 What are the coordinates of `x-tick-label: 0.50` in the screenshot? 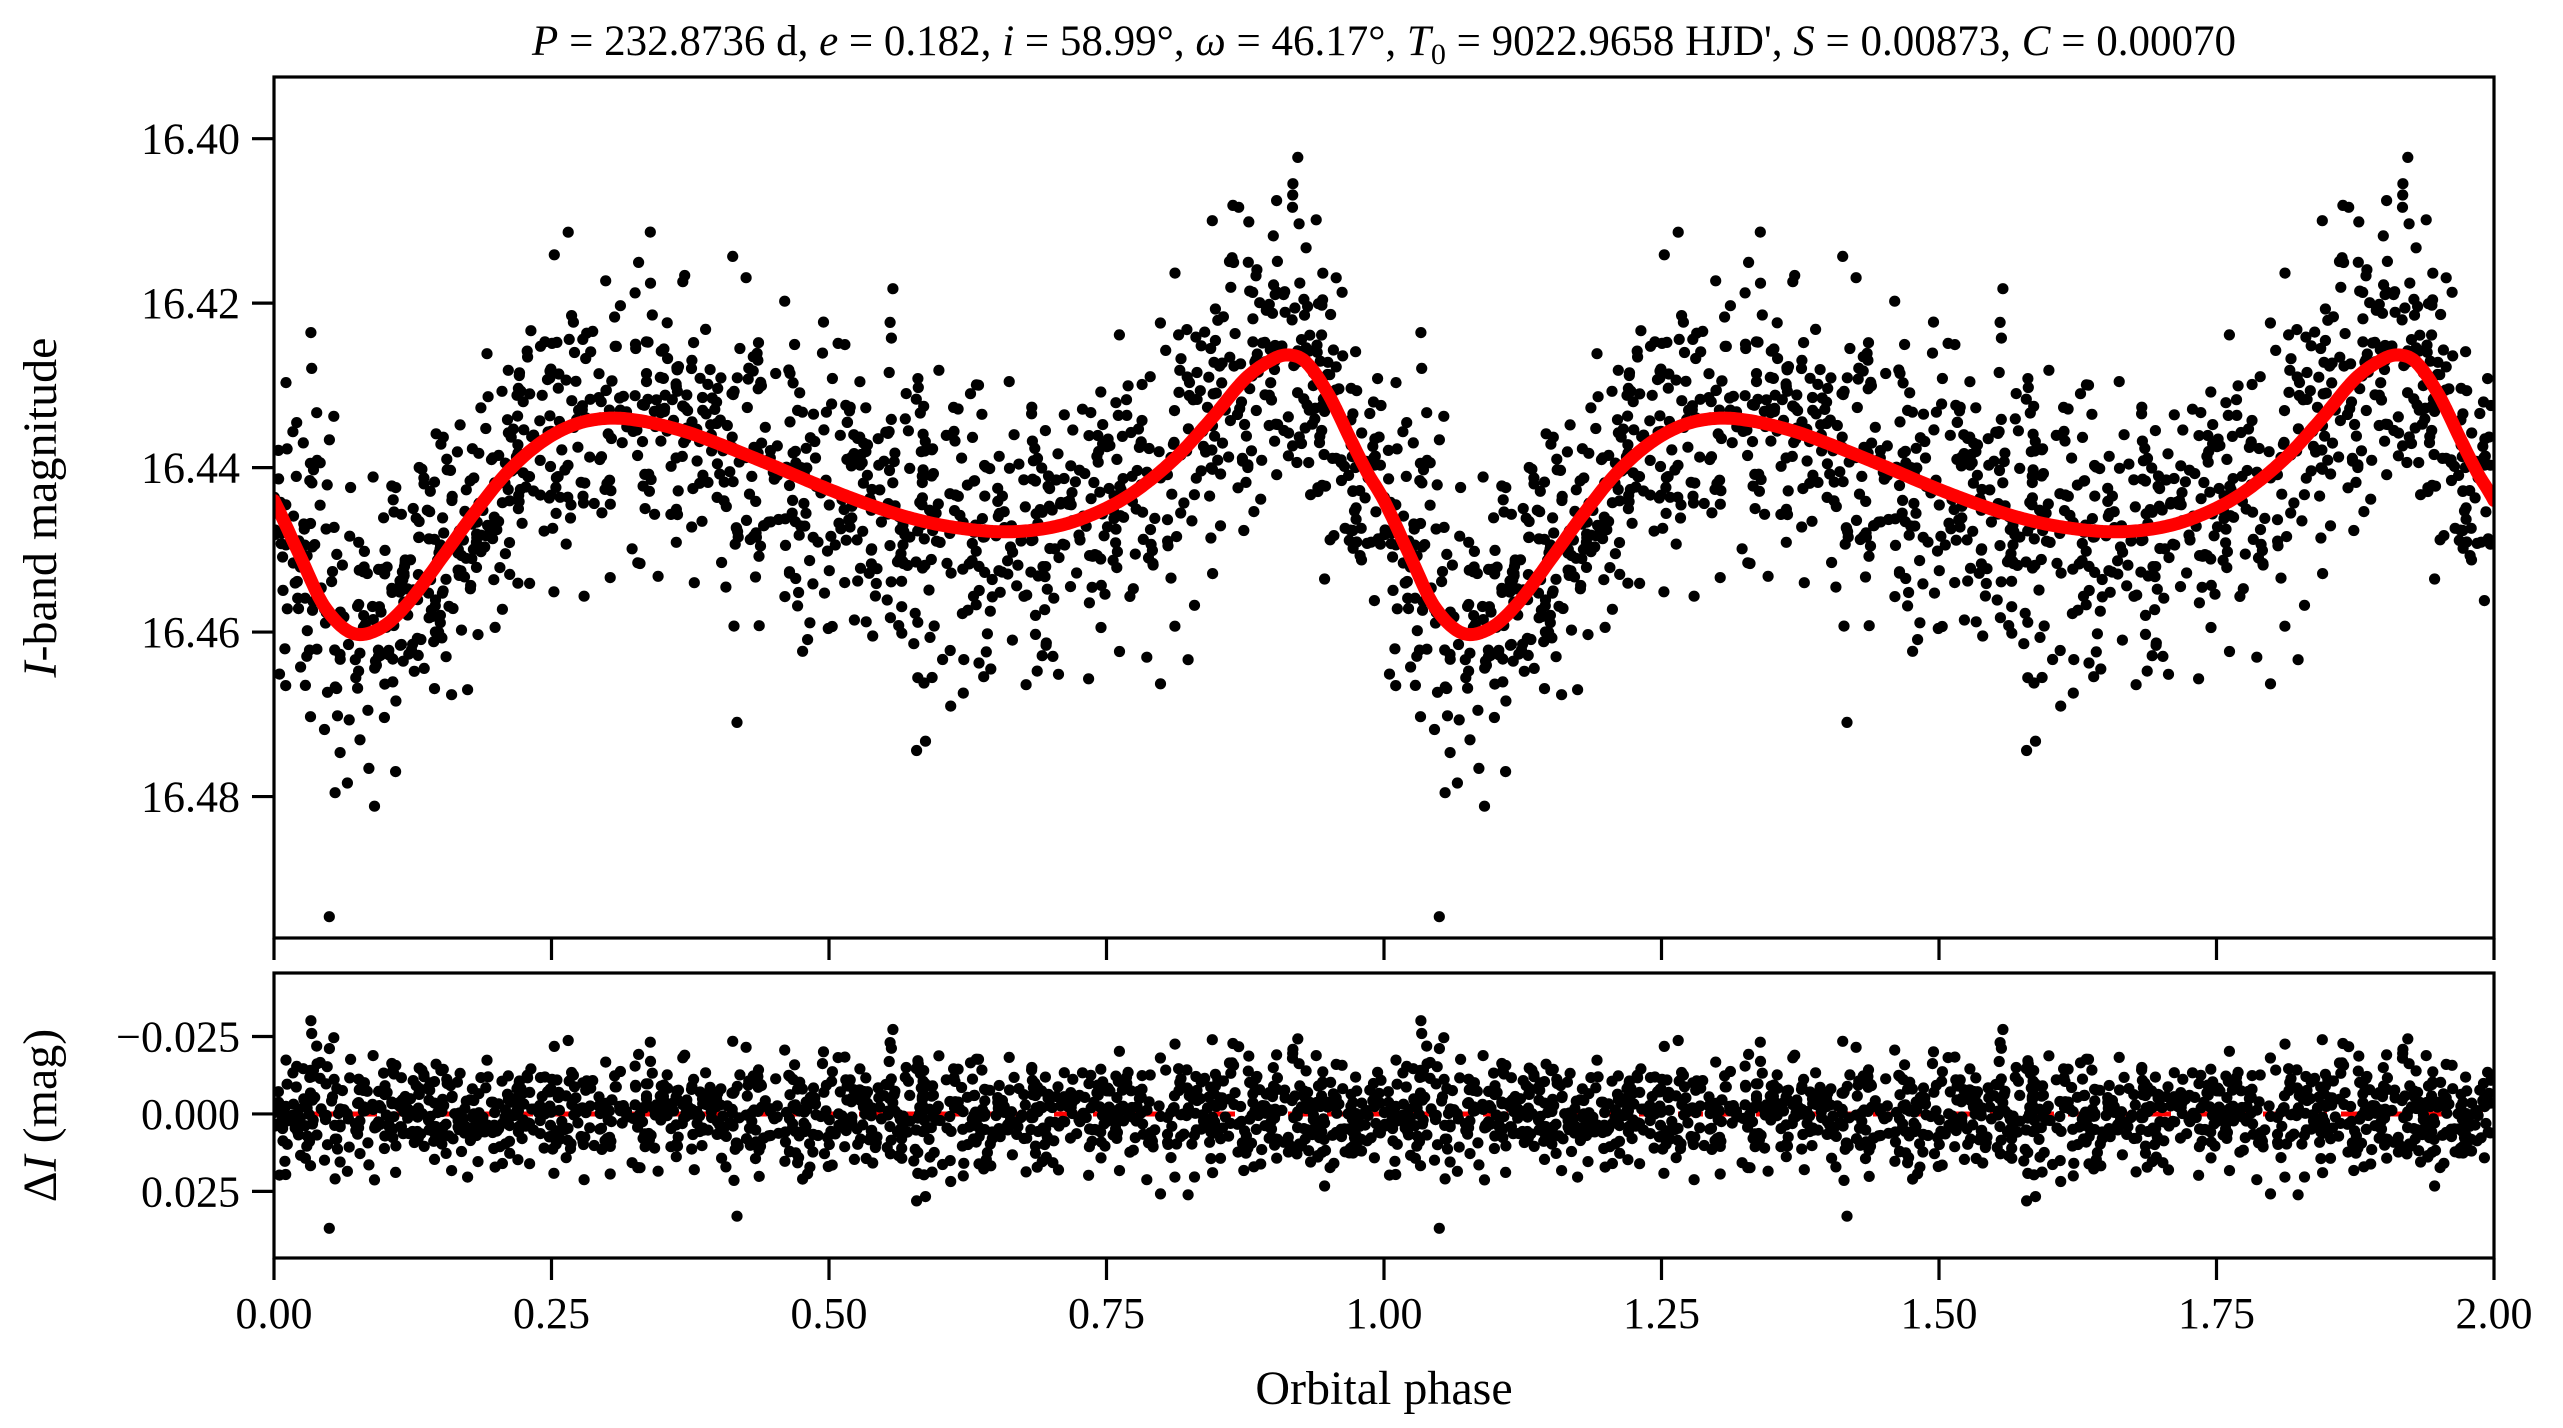 It's located at (829, 1313).